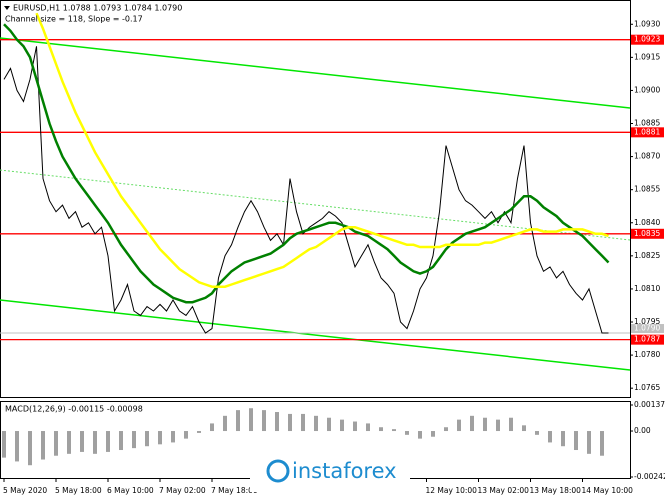 The width and height of the screenshot is (665, 499). What do you see at coordinates (647, 354) in the screenshot?
I see `y-tick-label: 1.0780` at bounding box center [647, 354].